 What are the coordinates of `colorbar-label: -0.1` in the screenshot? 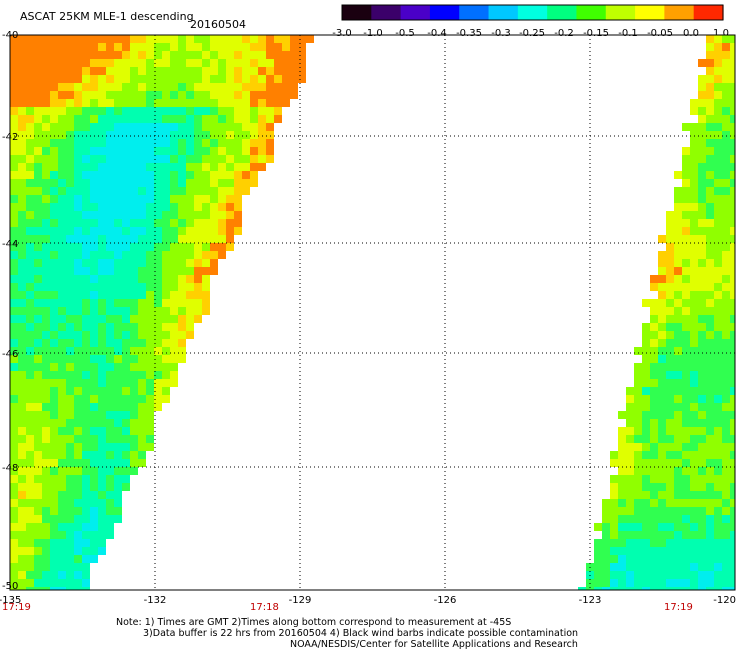 It's located at (628, 33).